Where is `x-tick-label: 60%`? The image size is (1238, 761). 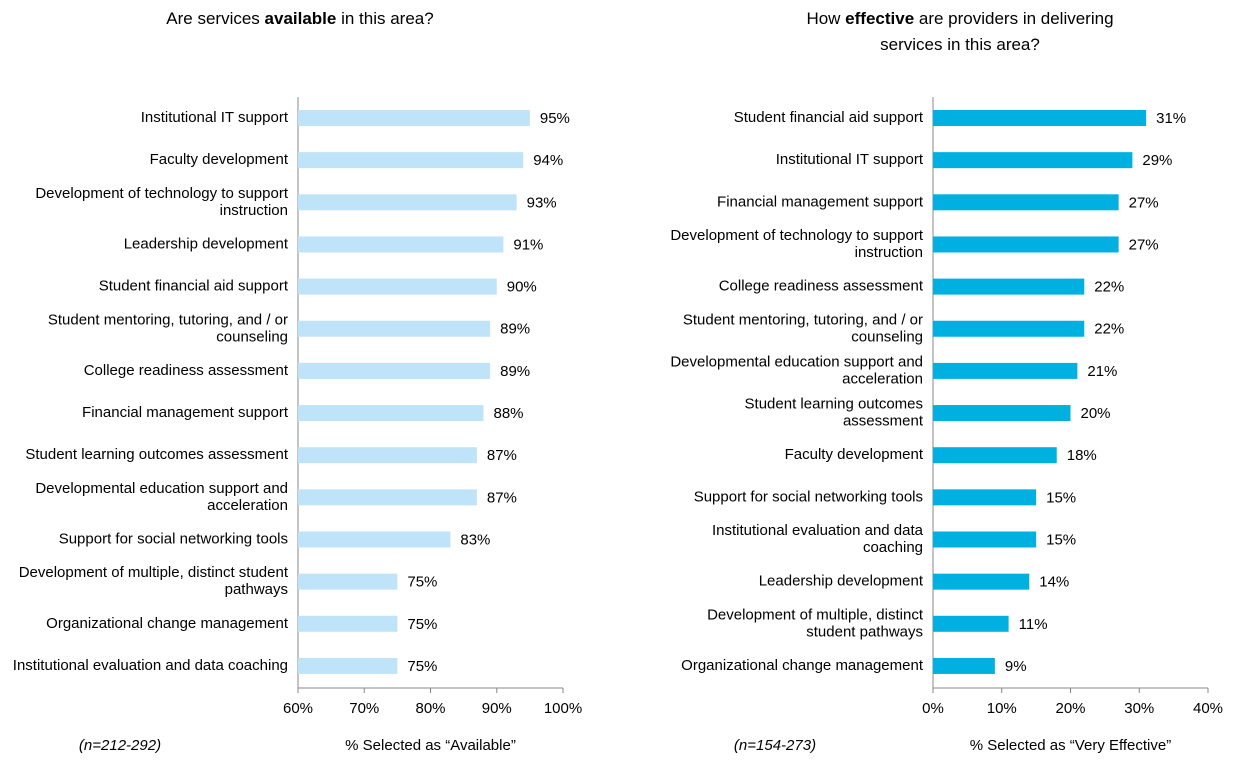 x-tick-label: 60% is located at coordinates (298, 708).